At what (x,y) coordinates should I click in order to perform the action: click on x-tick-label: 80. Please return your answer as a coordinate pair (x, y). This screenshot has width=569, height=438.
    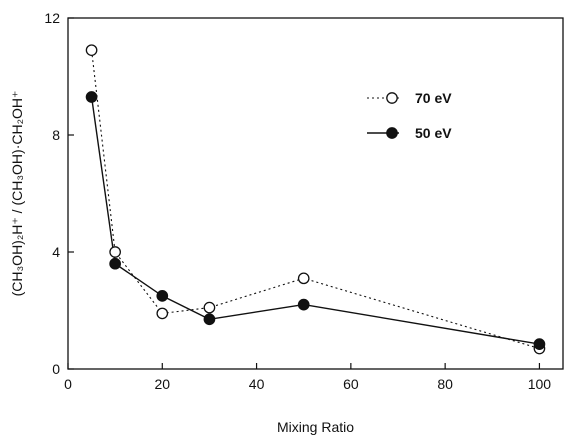
    Looking at the image, I should click on (445, 384).